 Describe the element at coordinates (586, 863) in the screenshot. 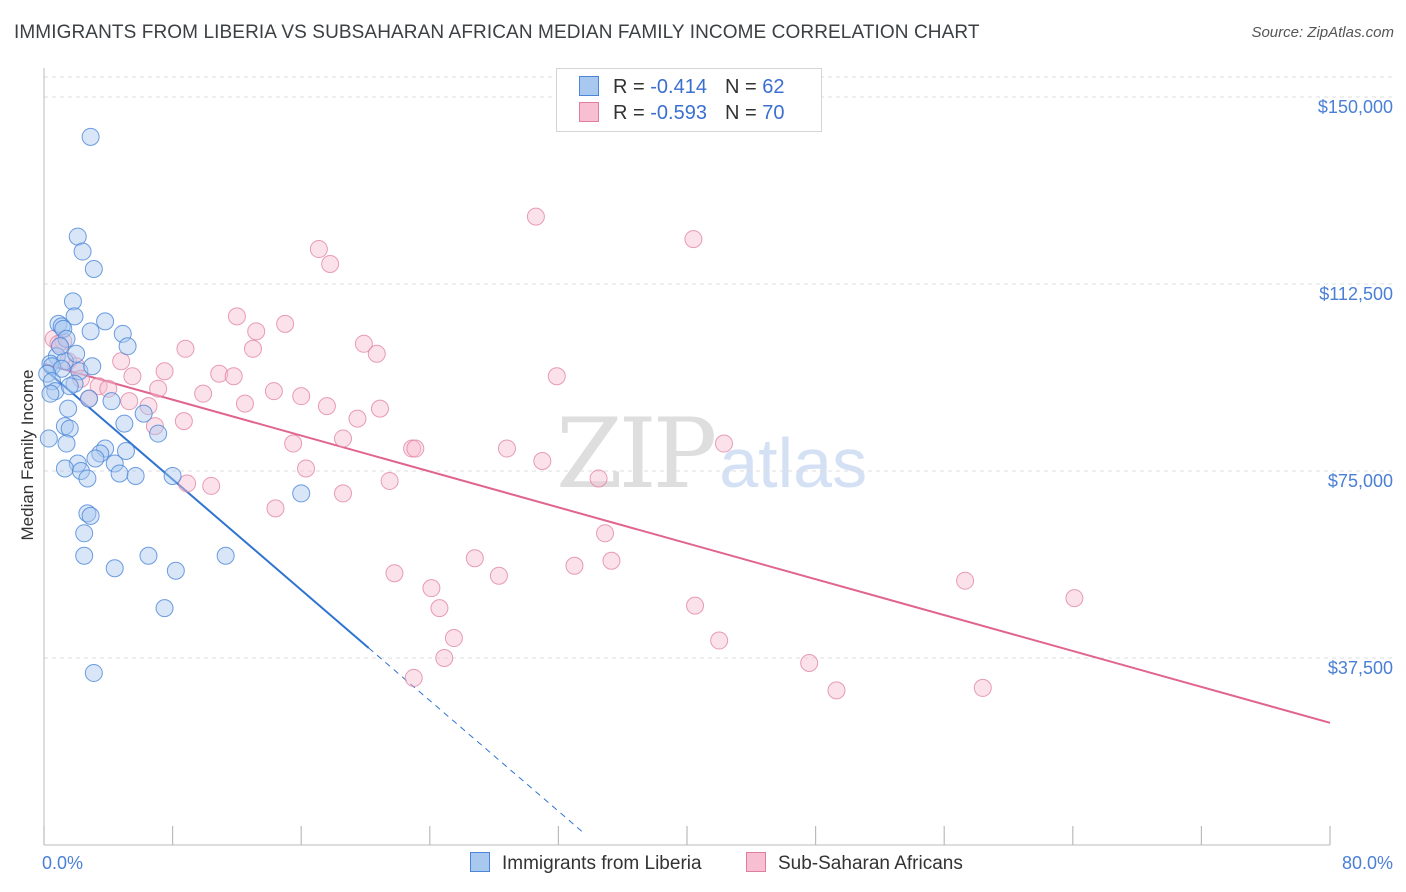

I see `bottom-legend-liberia: Immigrants from Liberia` at that location.